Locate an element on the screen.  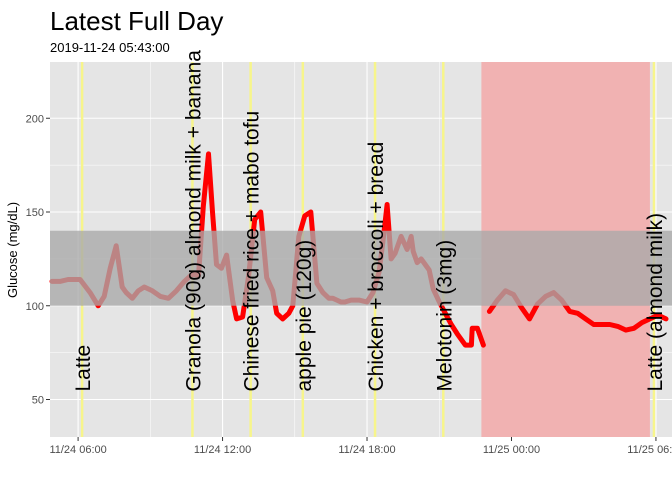
event-label: Melotonin (3mg) is located at coordinates (444, 316).